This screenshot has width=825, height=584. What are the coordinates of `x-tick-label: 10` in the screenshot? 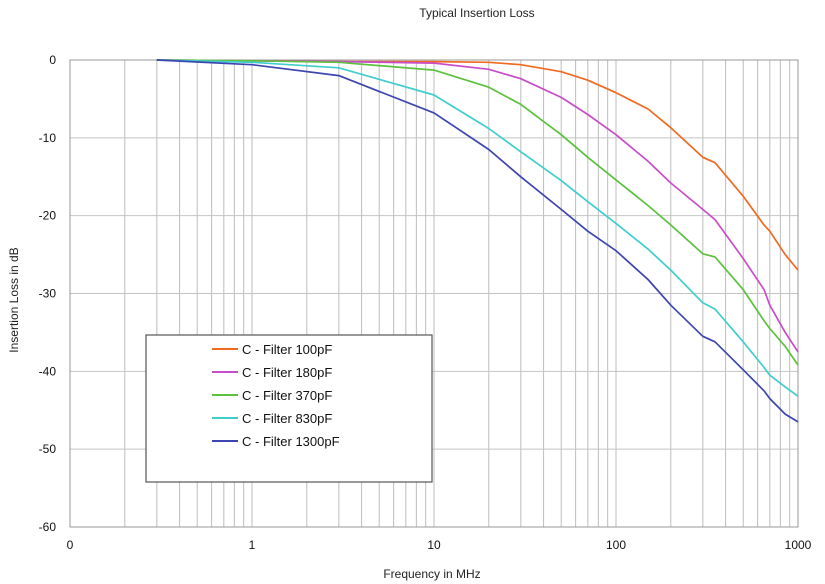 It's located at (434, 545).